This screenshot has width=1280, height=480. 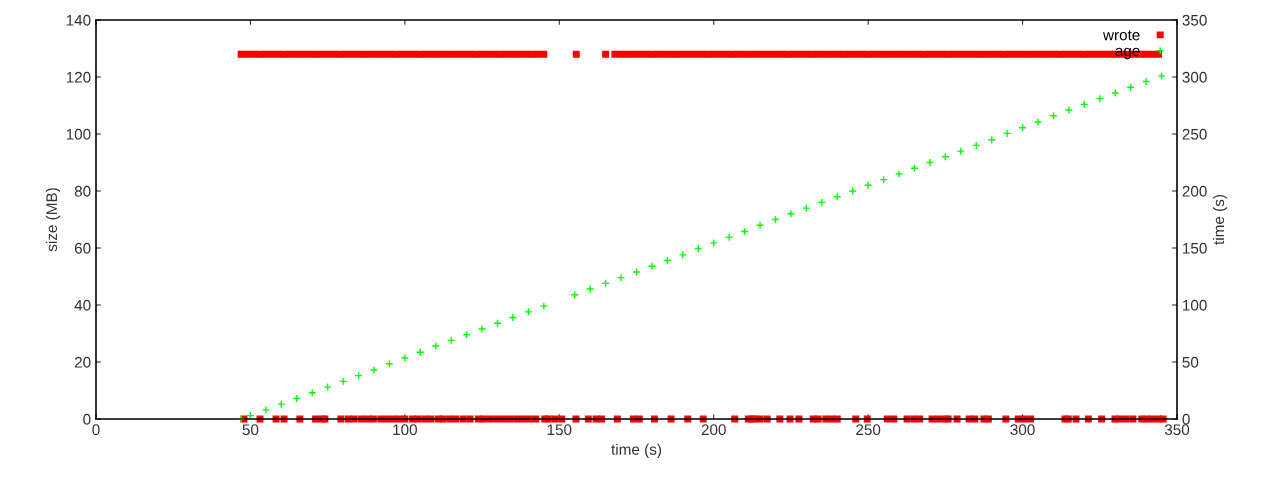 What do you see at coordinates (1177, 430) in the screenshot?
I see `x-tick-label: 350` at bounding box center [1177, 430].